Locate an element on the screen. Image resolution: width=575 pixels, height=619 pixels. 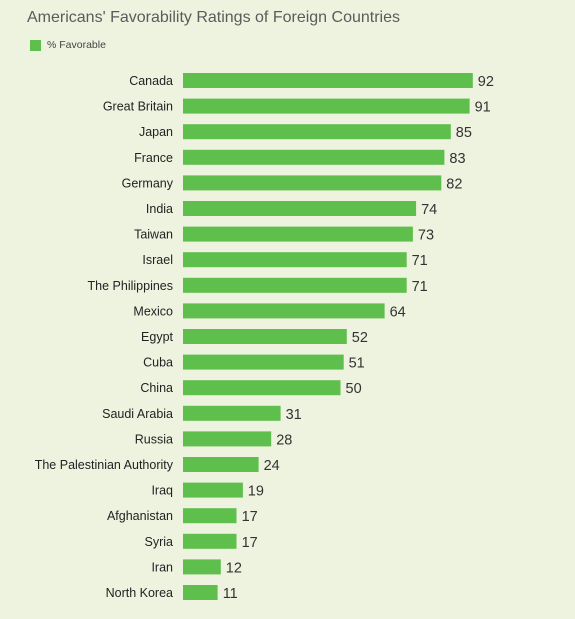
category-label-saudi-arabia: Saudi Arabia is located at coordinates (137, 414).